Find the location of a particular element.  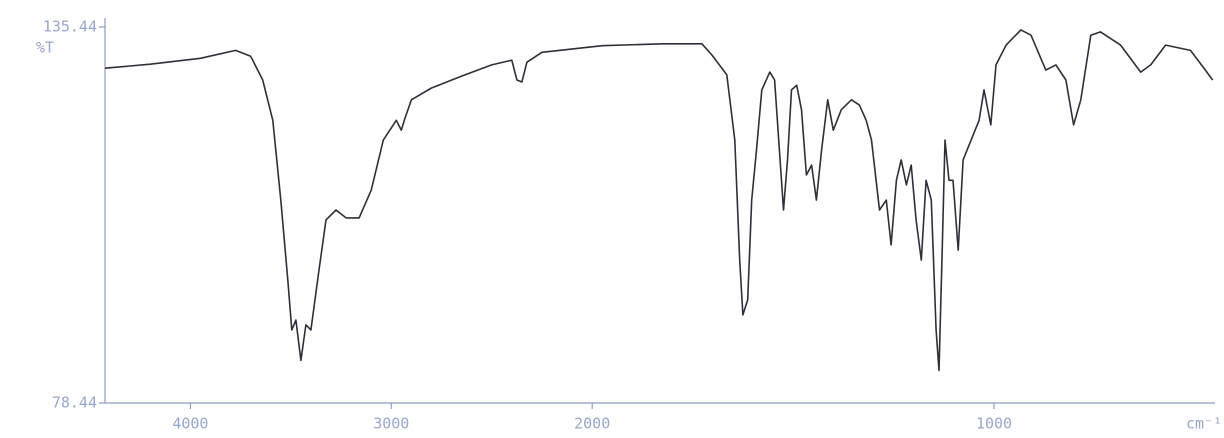

x-tick-label: 1000 is located at coordinates (994, 424).